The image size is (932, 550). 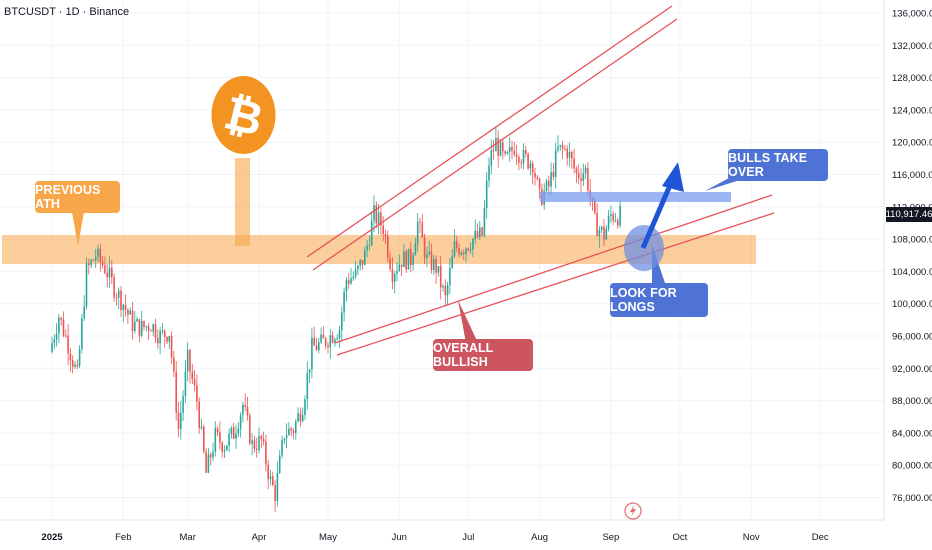 I want to click on price-tick-label: 116,000.00, so click(x=912, y=175).